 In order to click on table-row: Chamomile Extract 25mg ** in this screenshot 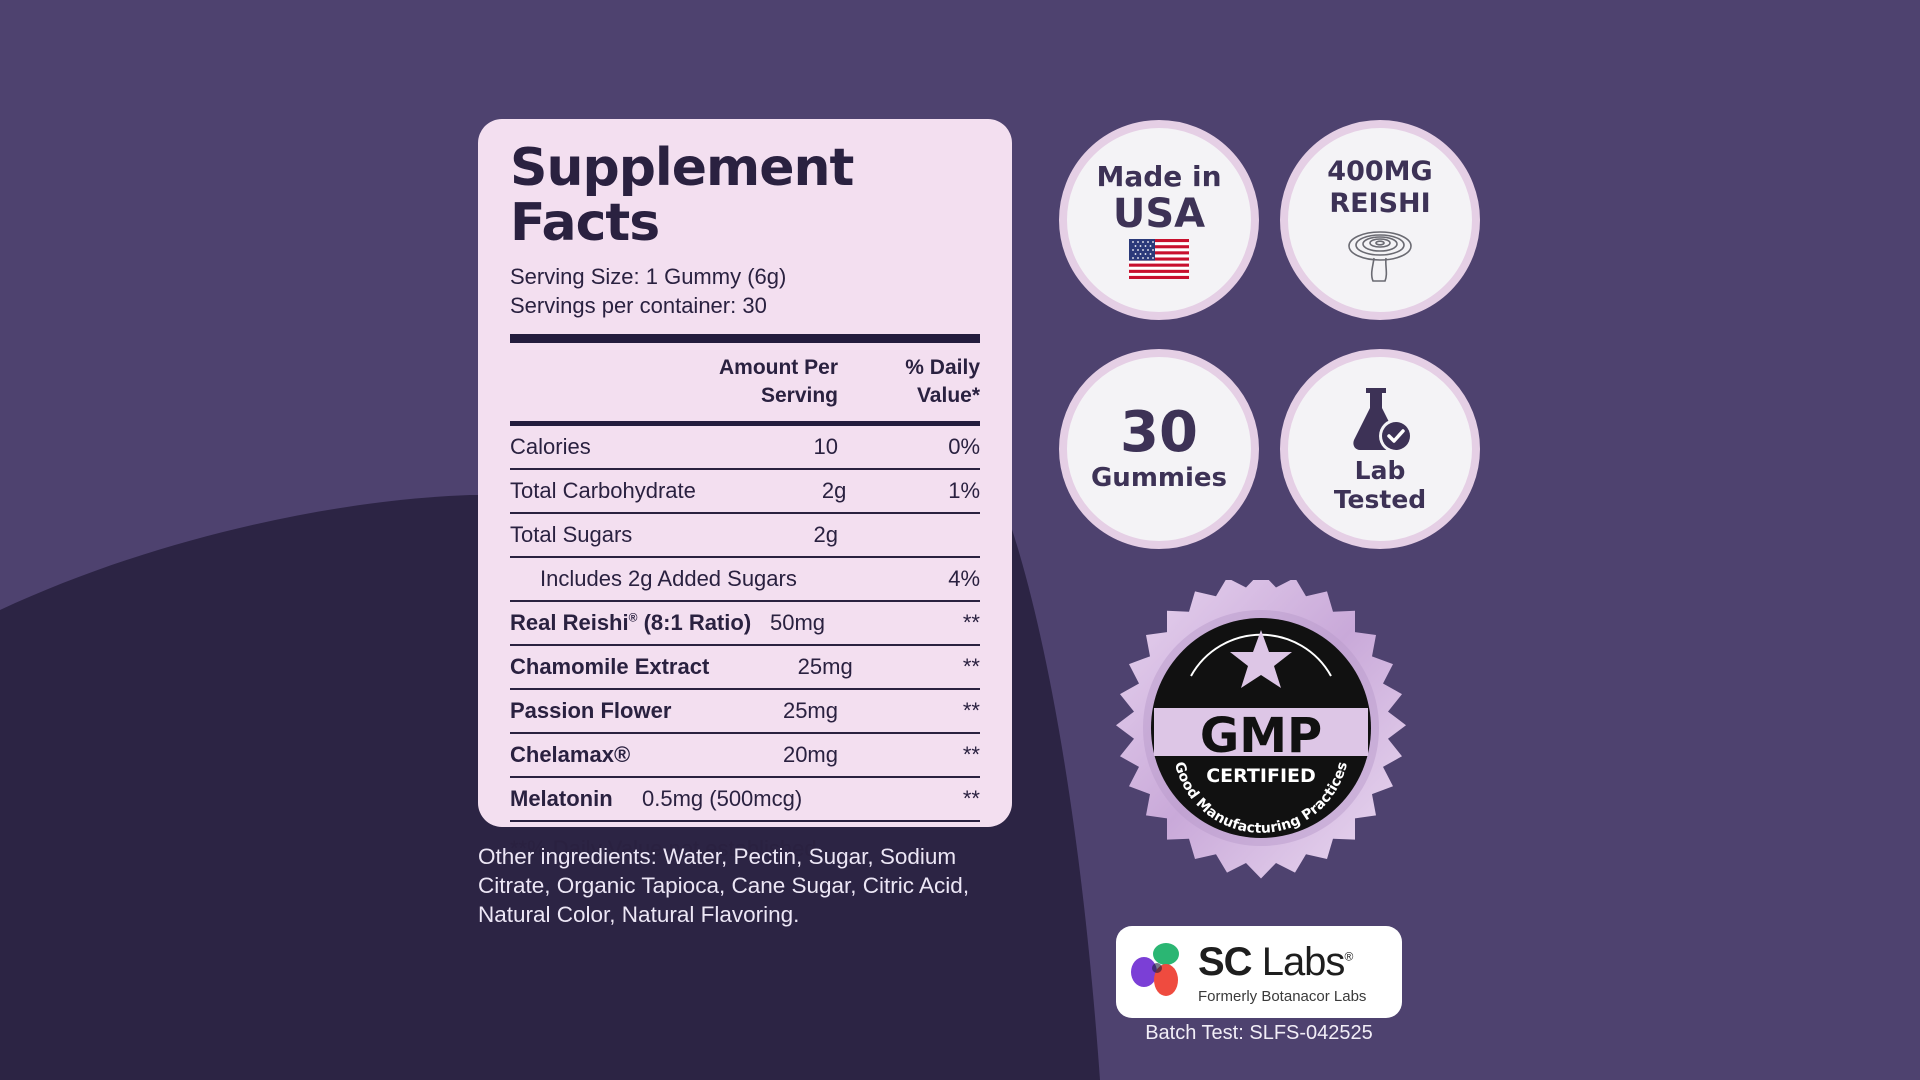, I will do `click(745, 668)`.